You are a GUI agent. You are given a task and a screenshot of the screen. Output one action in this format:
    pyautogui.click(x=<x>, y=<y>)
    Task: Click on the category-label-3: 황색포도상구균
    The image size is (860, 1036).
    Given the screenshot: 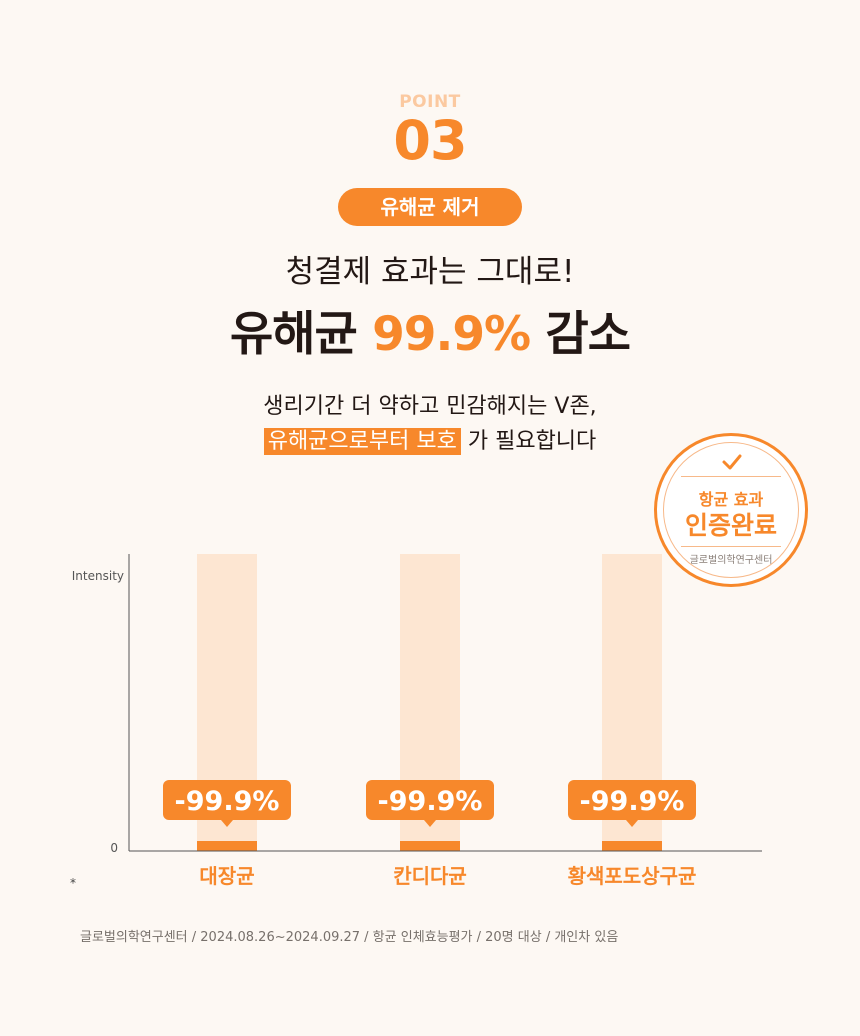 What is the action you would take?
    pyautogui.click(x=632, y=876)
    